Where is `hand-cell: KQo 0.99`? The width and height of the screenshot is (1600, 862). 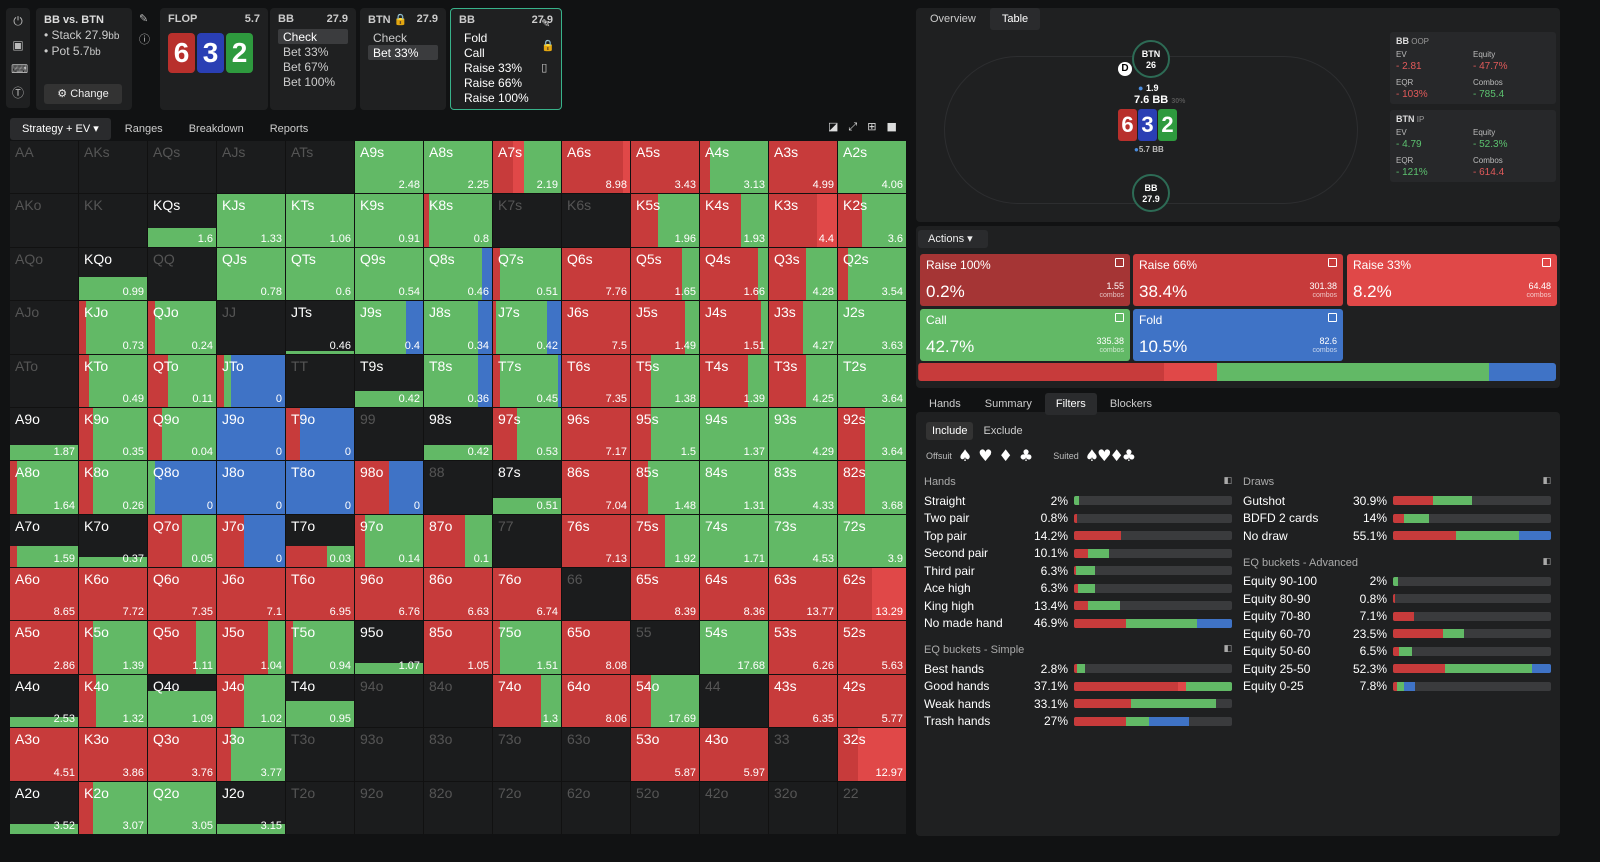
hand-cell: KQo 0.99 is located at coordinates (113, 274).